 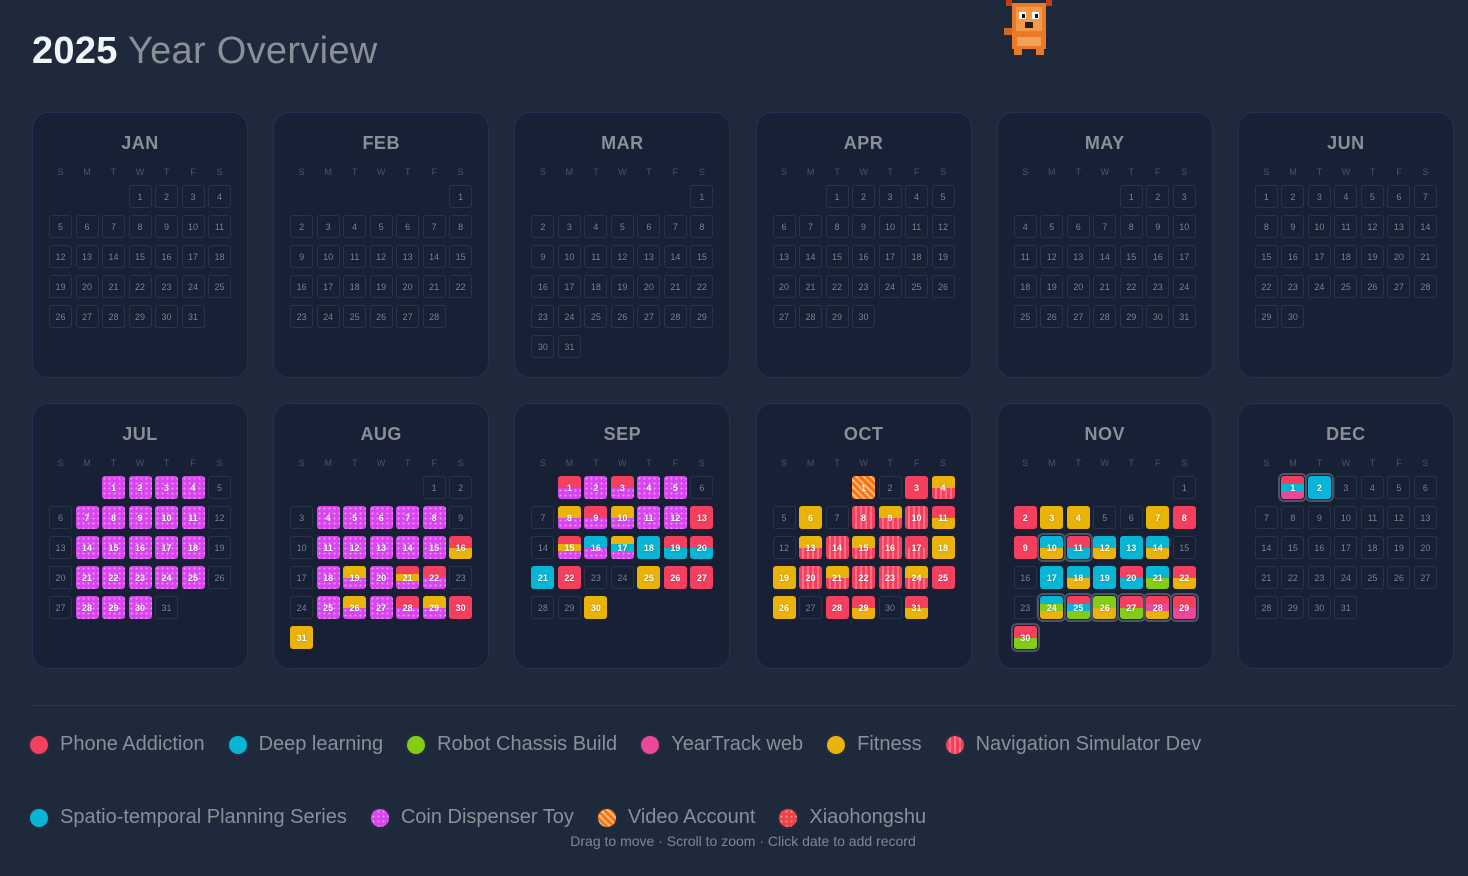 What do you see at coordinates (305, 744) in the screenshot?
I see `legend-item-deep: Deep learning` at bounding box center [305, 744].